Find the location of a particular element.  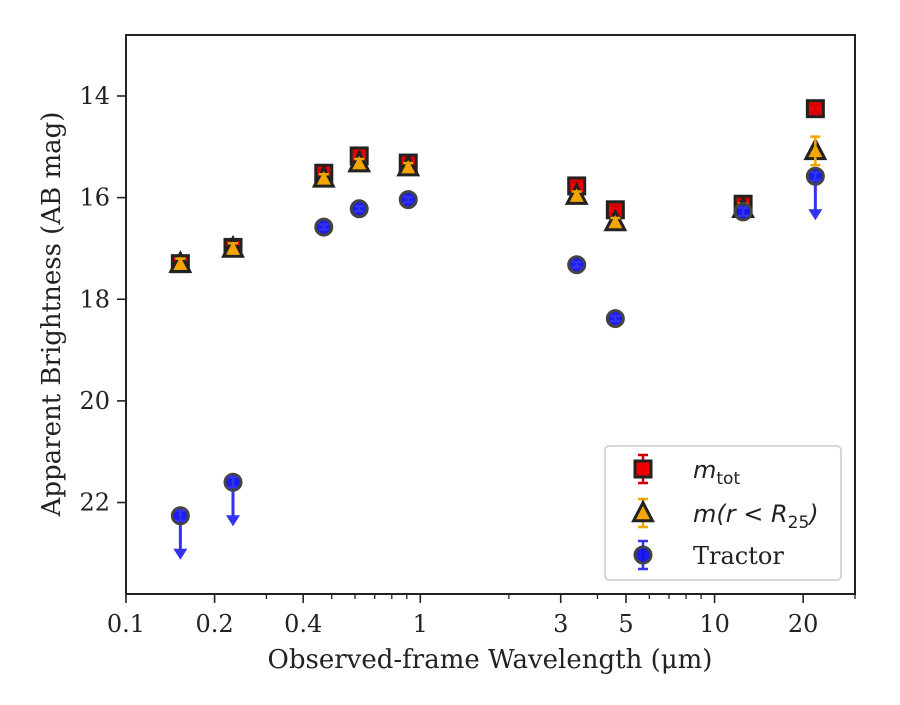

legend-entry-2: Tractor is located at coordinates (708, 555).